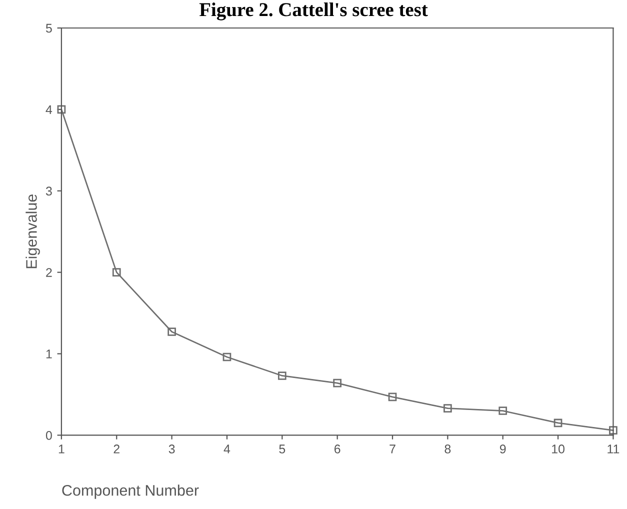 The height and width of the screenshot is (509, 627). What do you see at coordinates (558, 449) in the screenshot?
I see `x-tick-label: 10` at bounding box center [558, 449].